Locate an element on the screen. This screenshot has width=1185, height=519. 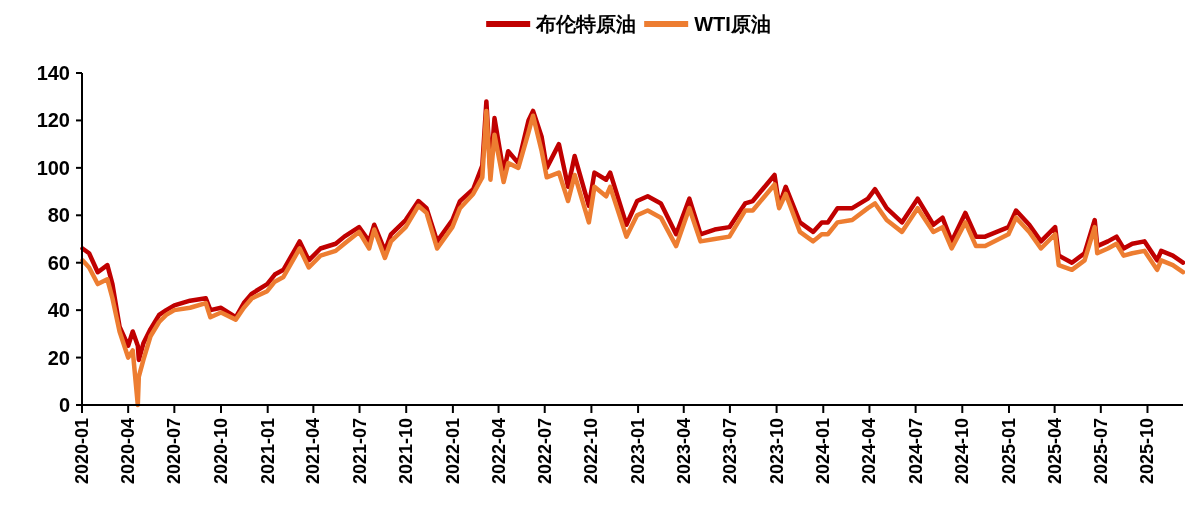
x-tick-label: 2024-07 is located at coordinates (915, 451).